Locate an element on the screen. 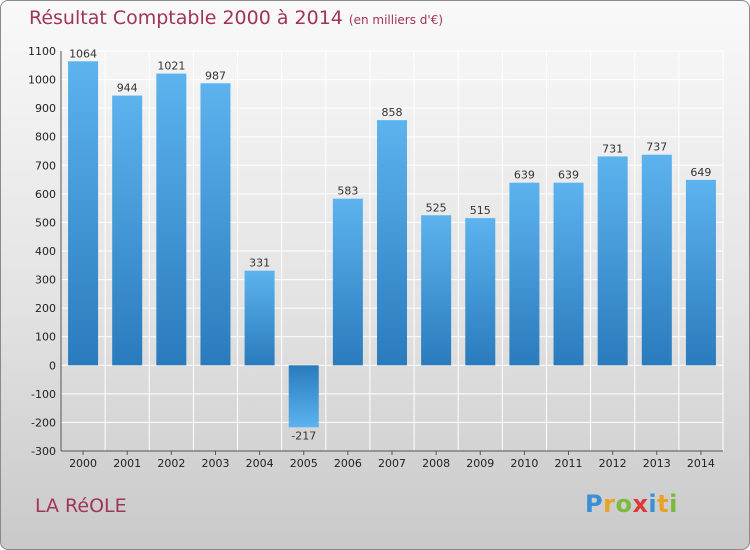 This screenshot has height=550, width=750. bar-2012 is located at coordinates (612, 261).